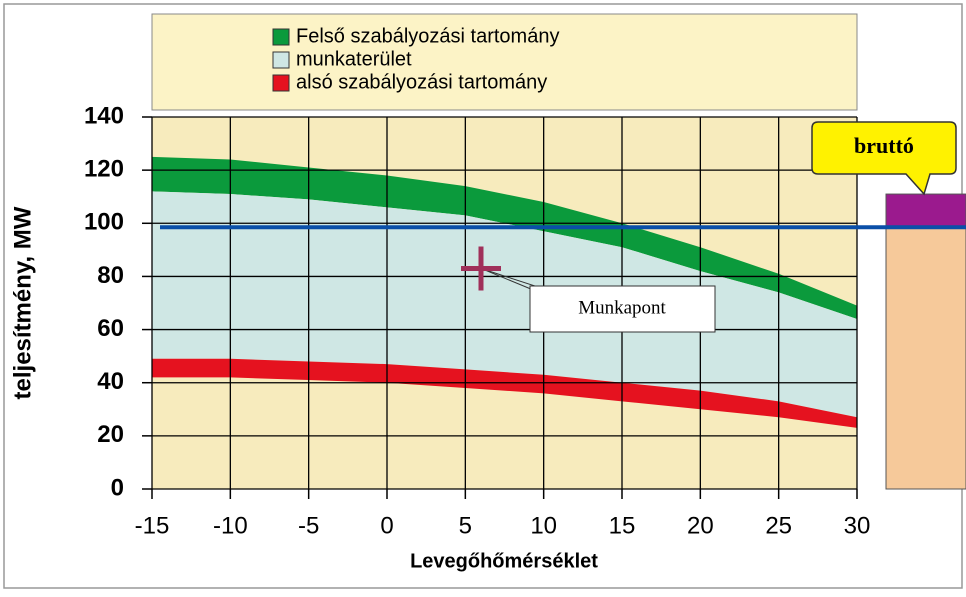 The height and width of the screenshot is (597, 966). I want to click on operating-point, so click(481, 268).